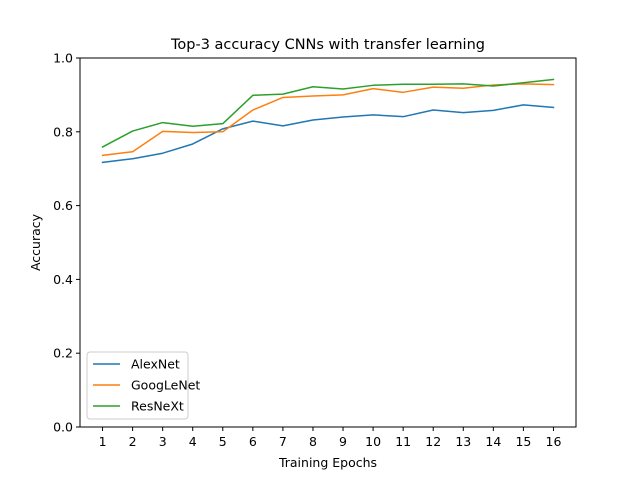  What do you see at coordinates (133, 441) in the screenshot?
I see `x-tick-label: 2` at bounding box center [133, 441].